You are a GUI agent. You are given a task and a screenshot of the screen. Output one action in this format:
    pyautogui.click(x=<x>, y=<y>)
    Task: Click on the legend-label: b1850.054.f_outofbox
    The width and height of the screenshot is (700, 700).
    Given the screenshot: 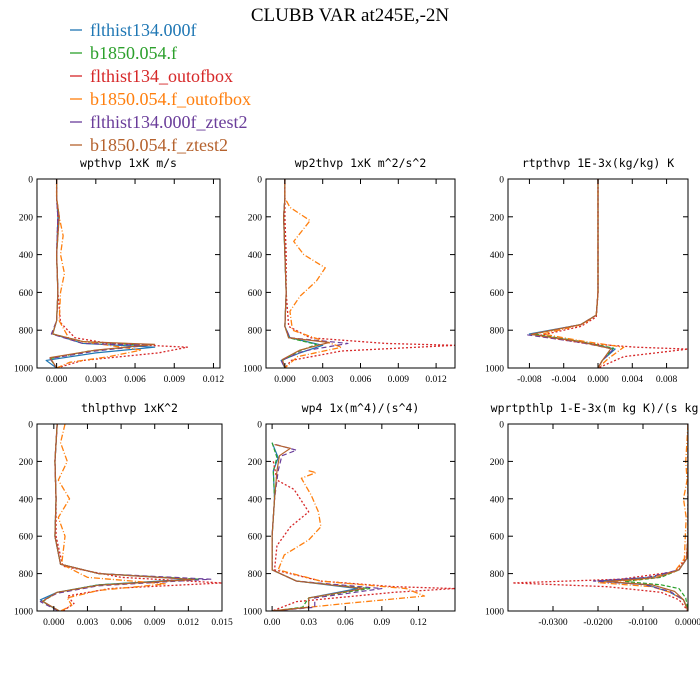 What is the action you would take?
    pyautogui.click(x=170, y=99)
    